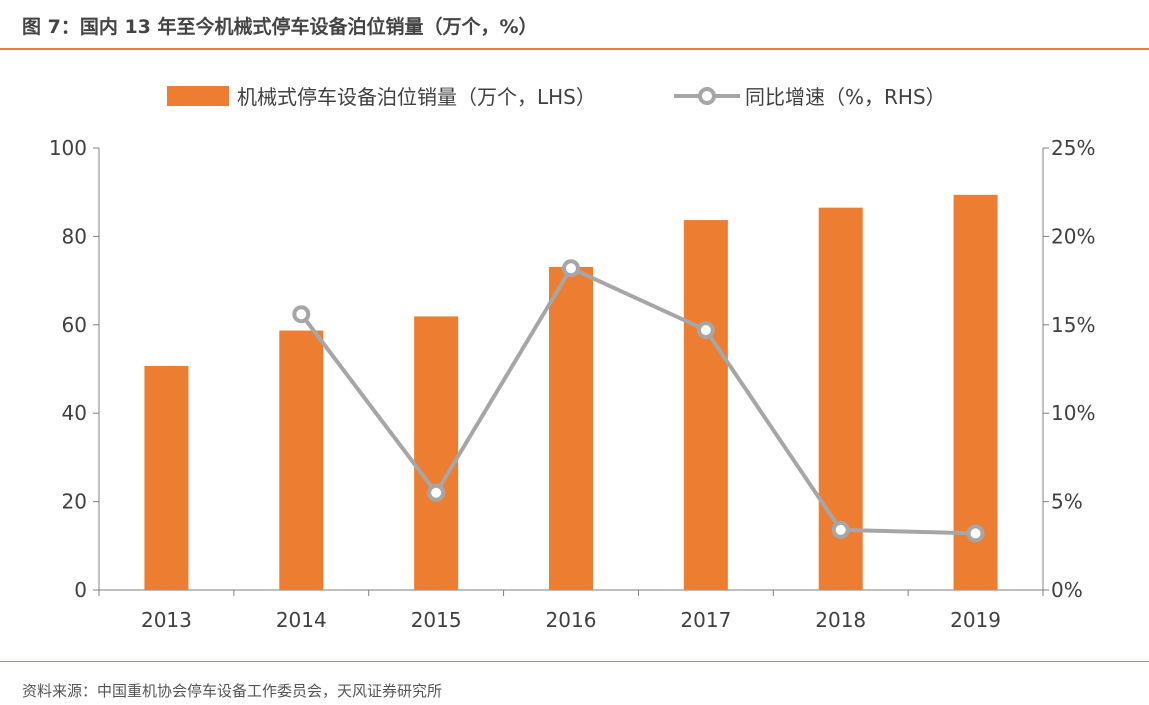 The image size is (1149, 705). Describe the element at coordinates (840, 620) in the screenshot. I see `x-tick-label: 2018` at that location.